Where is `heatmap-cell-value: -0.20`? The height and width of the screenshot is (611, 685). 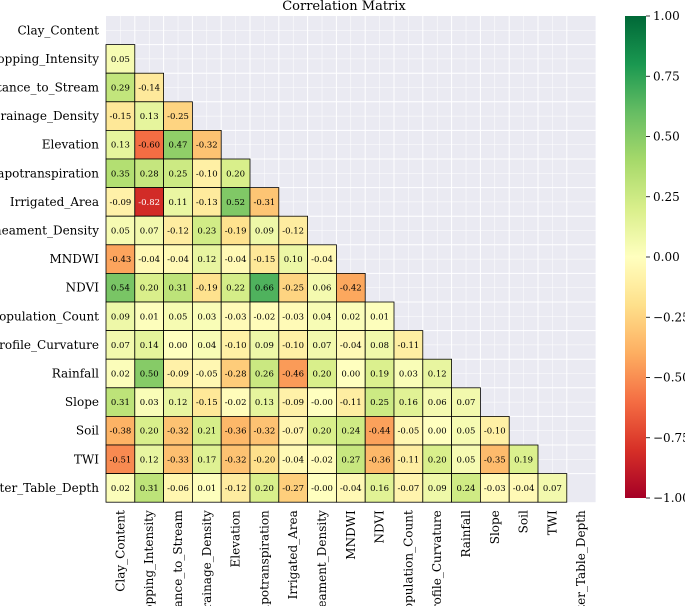
heatmap-cell-value: -0.20 is located at coordinates (264, 460).